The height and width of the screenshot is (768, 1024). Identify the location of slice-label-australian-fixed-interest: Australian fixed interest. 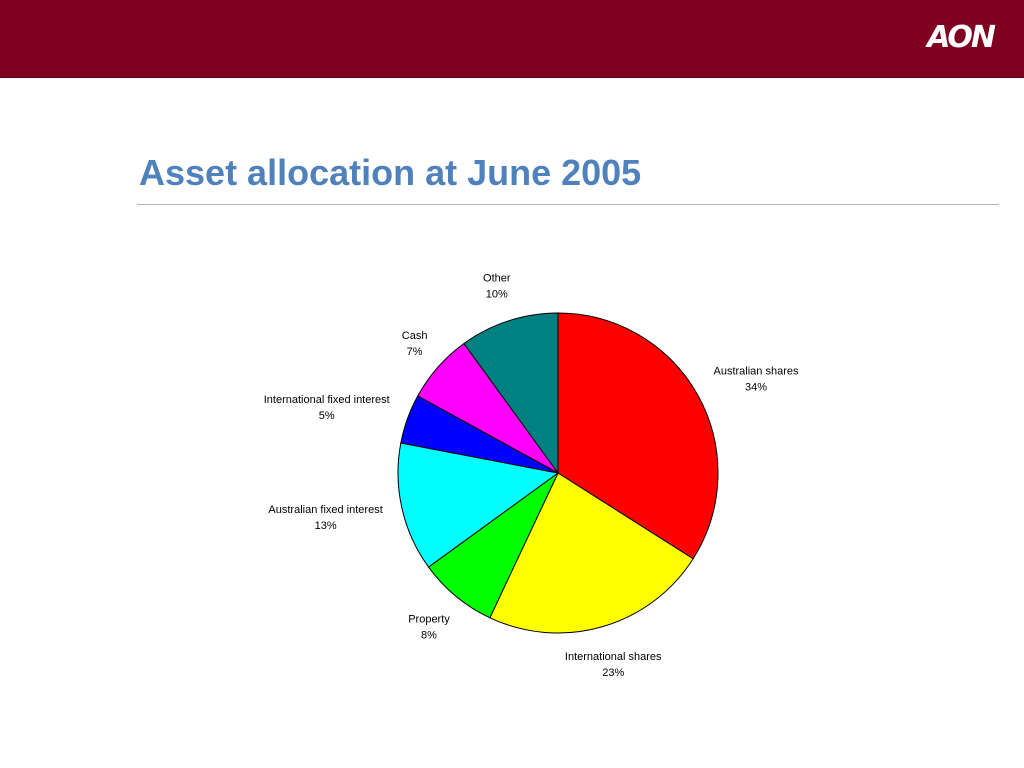
(325, 510).